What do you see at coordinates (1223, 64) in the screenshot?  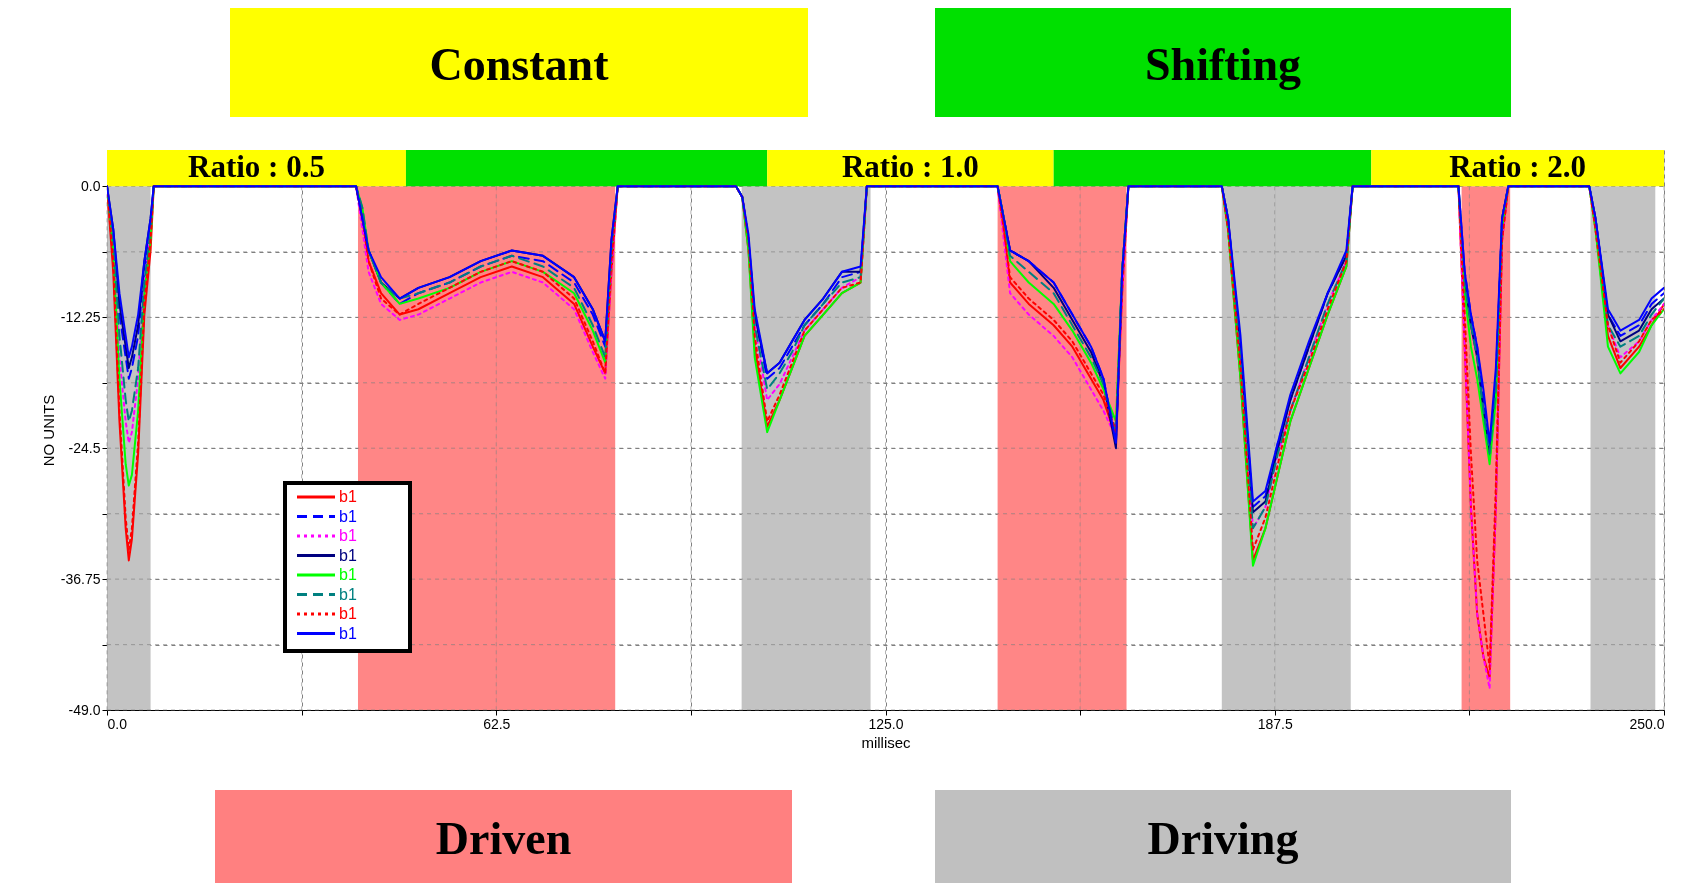 I see `text: Shifting` at bounding box center [1223, 64].